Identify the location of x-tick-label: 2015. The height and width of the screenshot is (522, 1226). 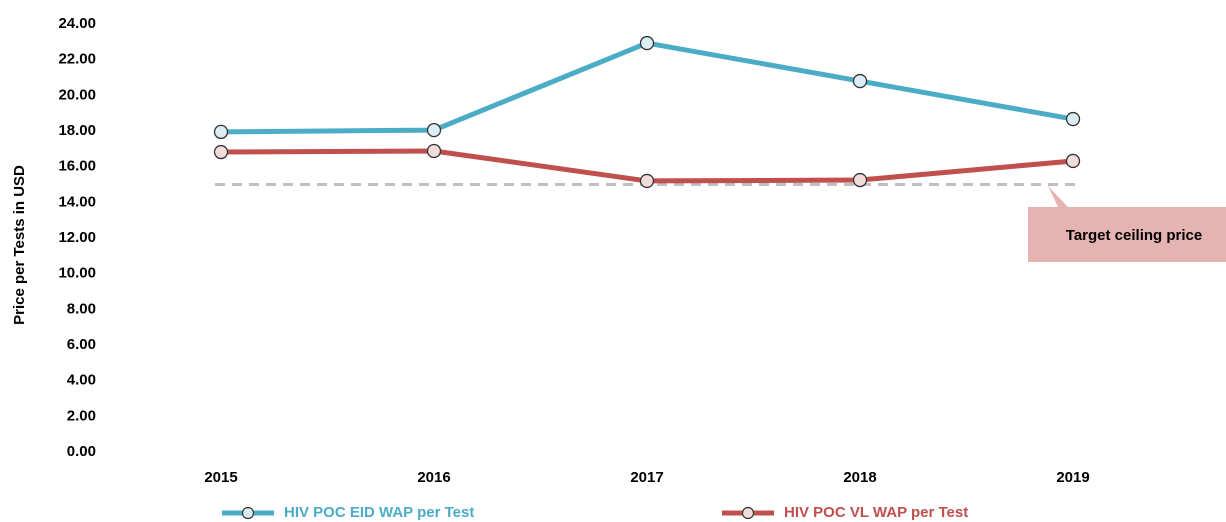
(220, 477).